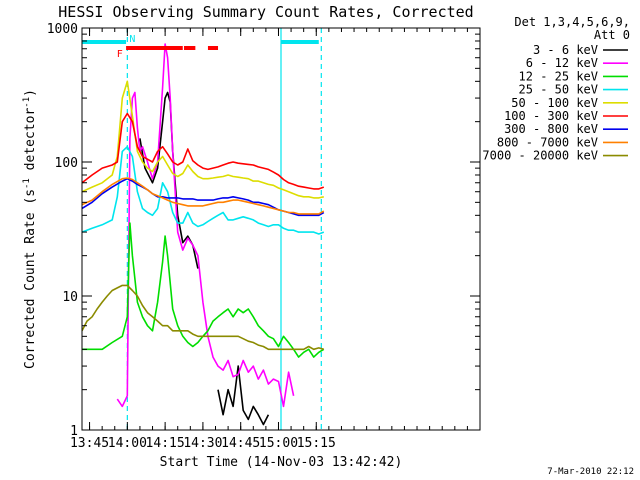 This screenshot has width=640, height=480. Describe the element at coordinates (281, 462) in the screenshot. I see `x-axis-label: Start Time (14-Nov-03 13:42:42)` at that location.